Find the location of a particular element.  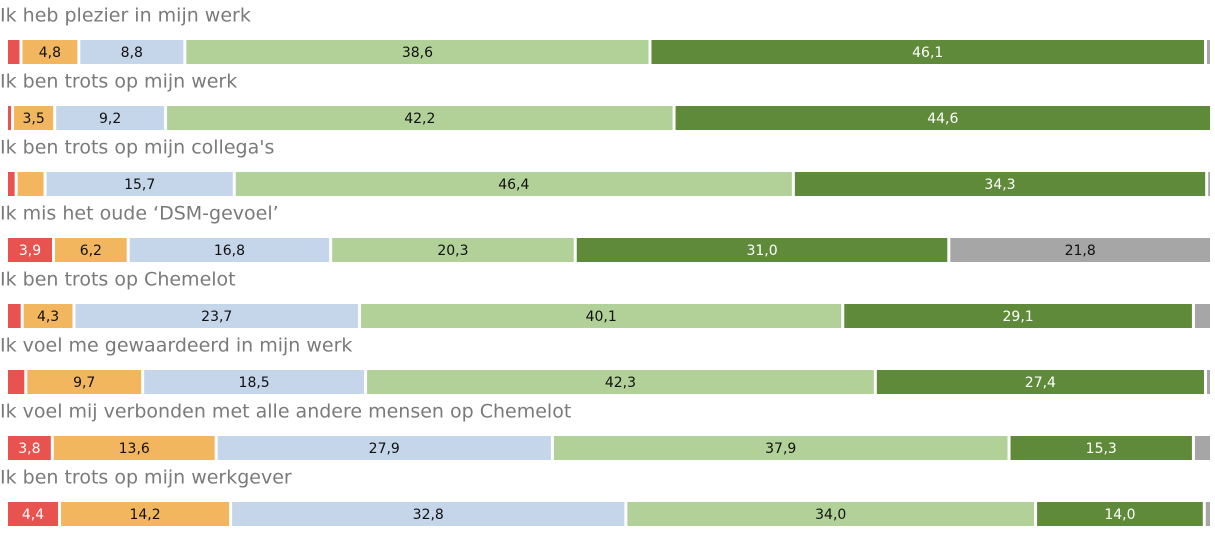

category-label: Ik ben trots op mijn collega's is located at coordinates (137, 148).